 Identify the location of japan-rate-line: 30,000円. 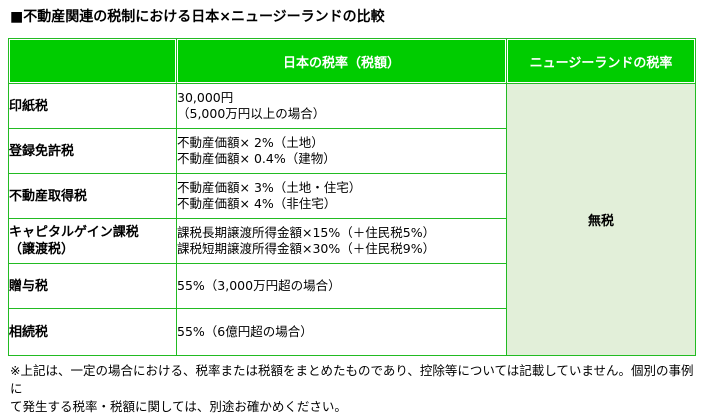
(205, 97).